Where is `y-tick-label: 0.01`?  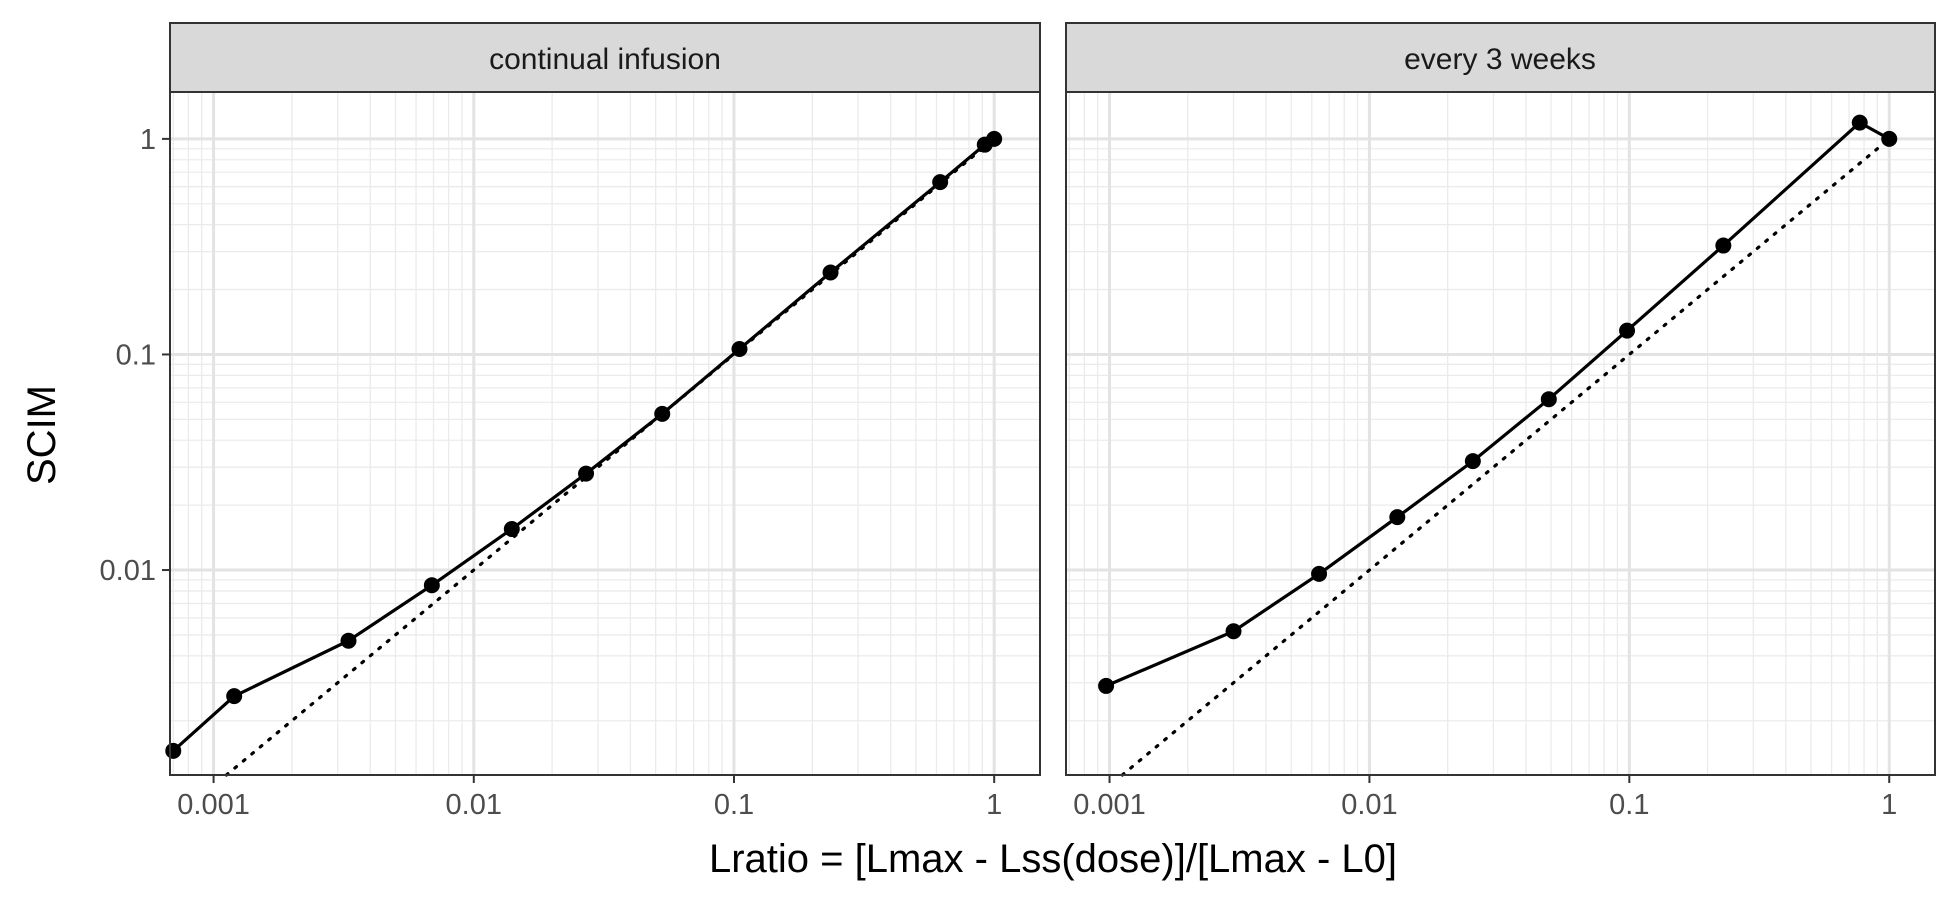 y-tick-label: 0.01 is located at coordinates (128, 571).